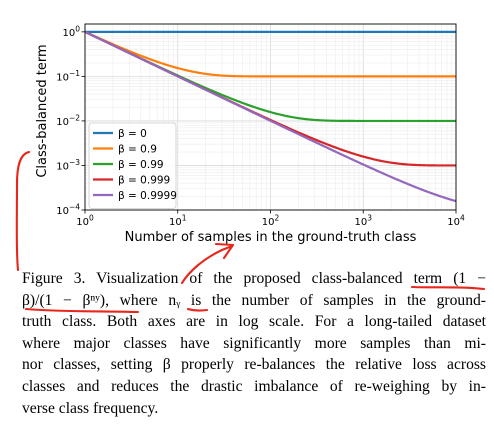  Describe the element at coordinates (271, 221) in the screenshot. I see `x-tick-label: 10²` at that location.